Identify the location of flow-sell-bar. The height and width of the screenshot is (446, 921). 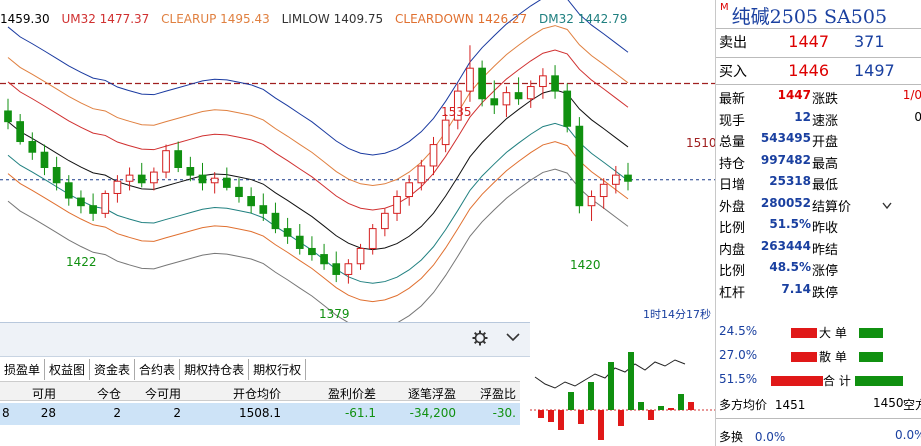
(797, 381).